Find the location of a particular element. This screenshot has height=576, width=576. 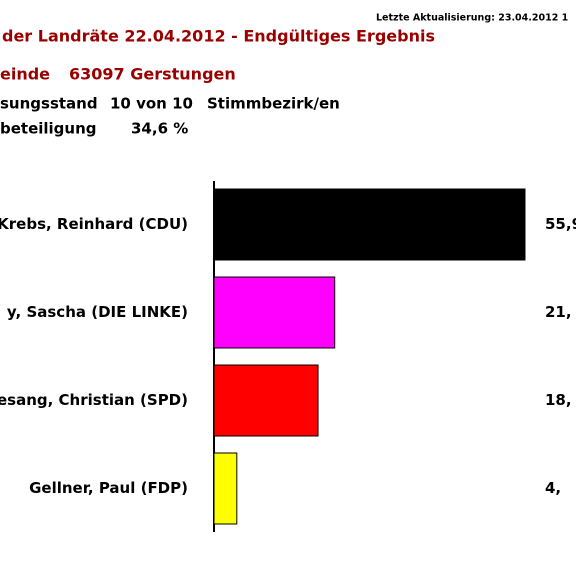

value-label: 21, is located at coordinates (558, 312).